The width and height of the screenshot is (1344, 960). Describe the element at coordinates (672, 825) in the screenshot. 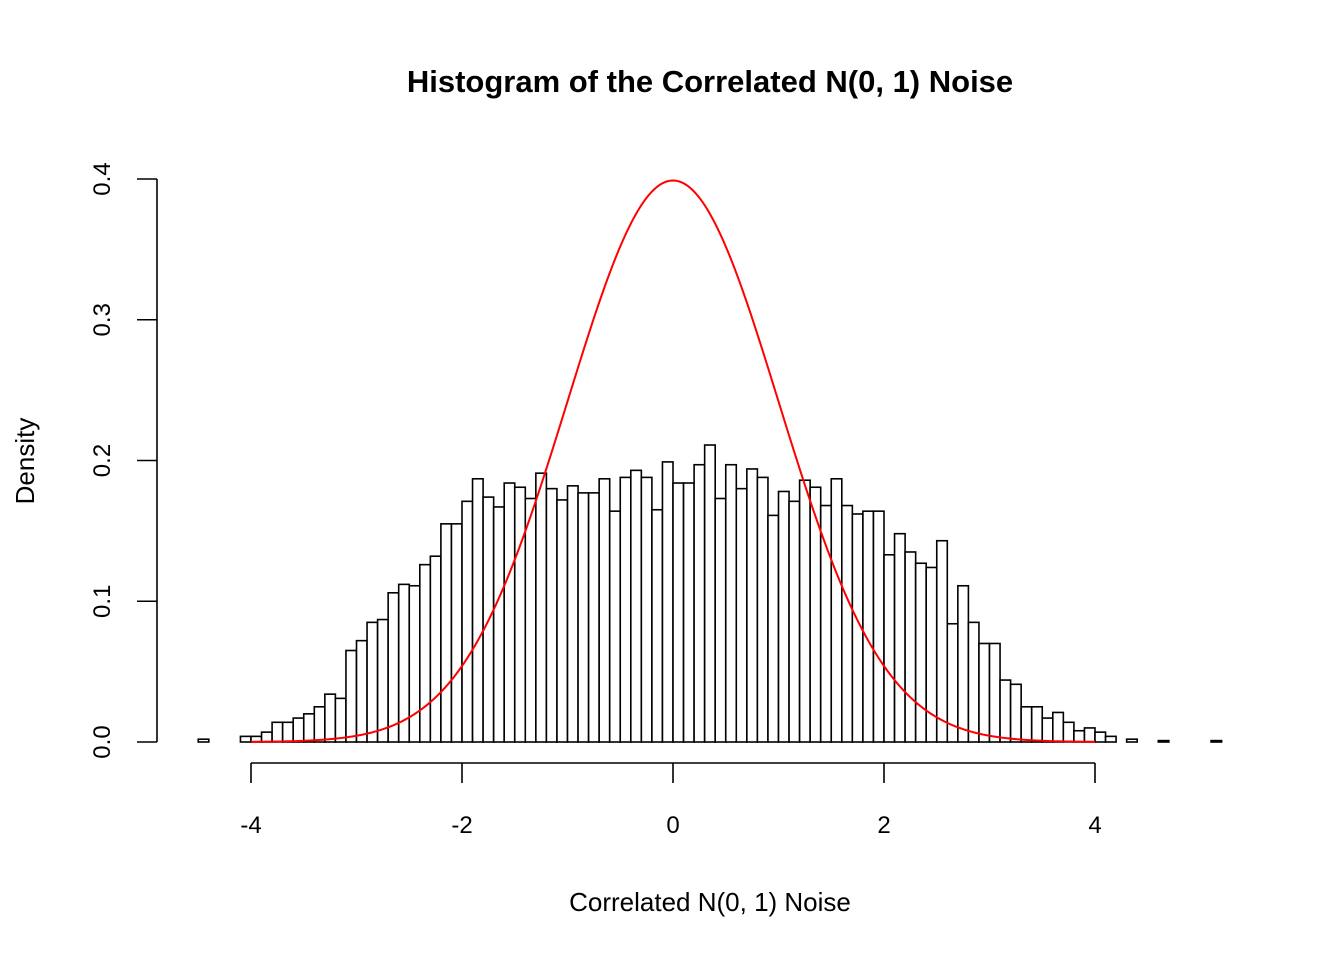

I see `x-tick-label: 0` at that location.